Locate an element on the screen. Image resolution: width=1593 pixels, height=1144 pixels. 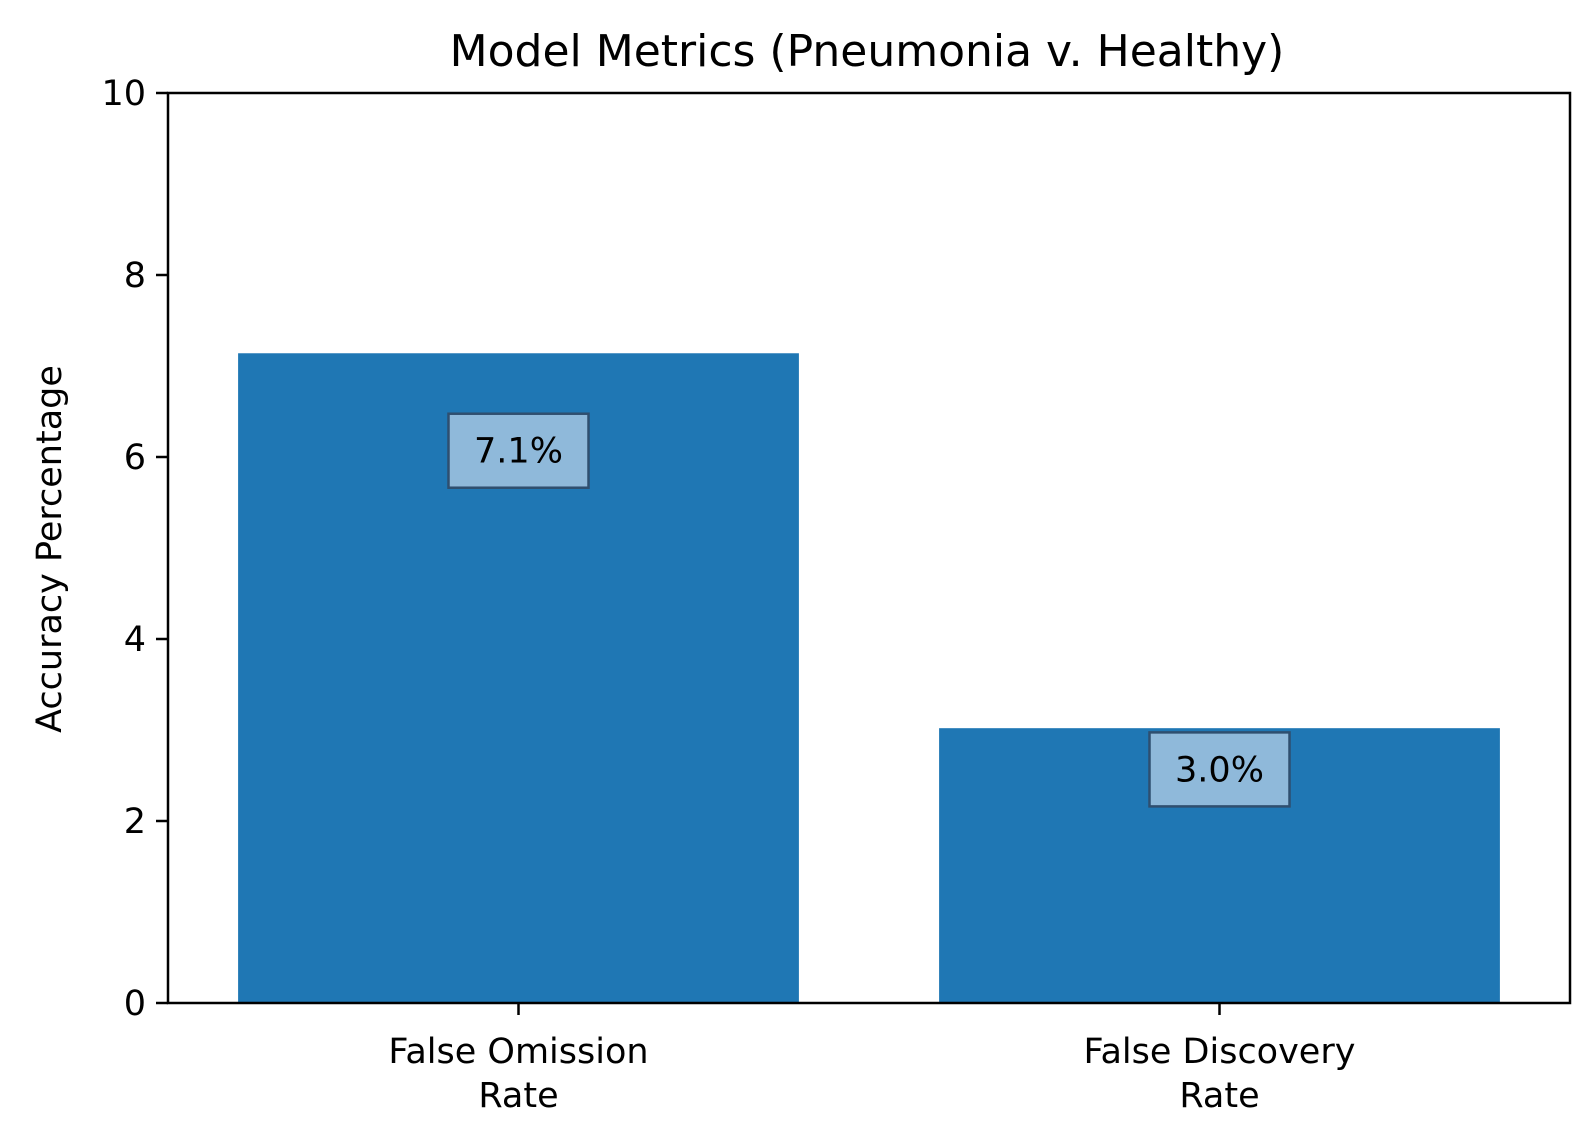
y-tick-label-3: 6 is located at coordinates (135, 458).